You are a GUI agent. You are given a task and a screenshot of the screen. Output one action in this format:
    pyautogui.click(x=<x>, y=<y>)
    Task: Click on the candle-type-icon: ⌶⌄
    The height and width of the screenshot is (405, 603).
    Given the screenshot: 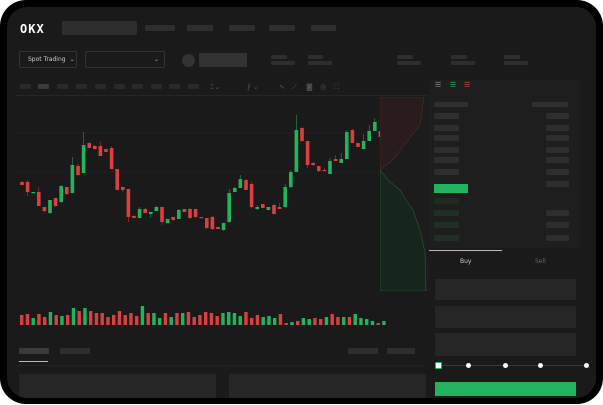 What is the action you would take?
    pyautogui.click(x=215, y=87)
    